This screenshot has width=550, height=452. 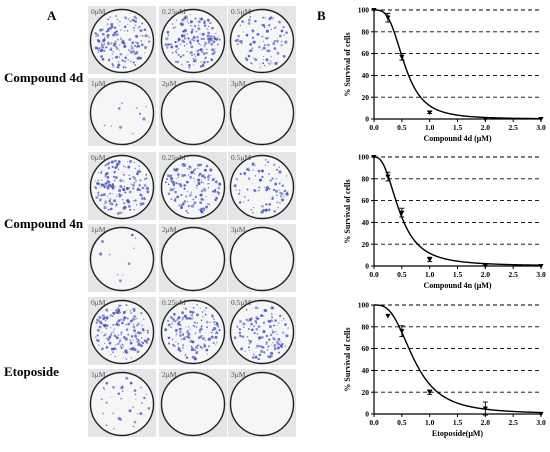 I want to click on y-tick-label: 100, so click(x=364, y=10).